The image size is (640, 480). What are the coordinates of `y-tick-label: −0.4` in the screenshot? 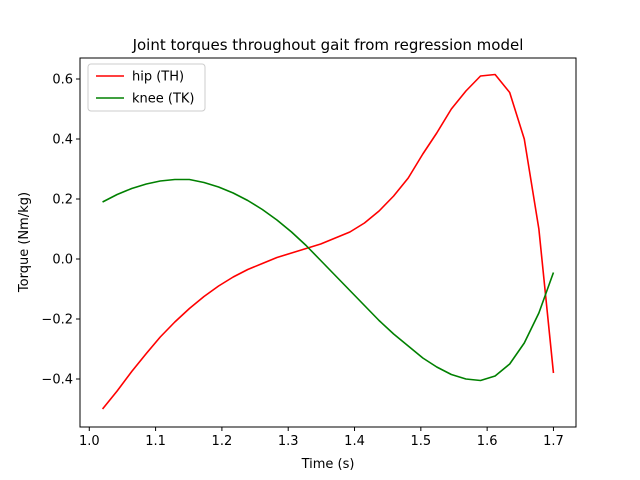 It's located at (57, 380).